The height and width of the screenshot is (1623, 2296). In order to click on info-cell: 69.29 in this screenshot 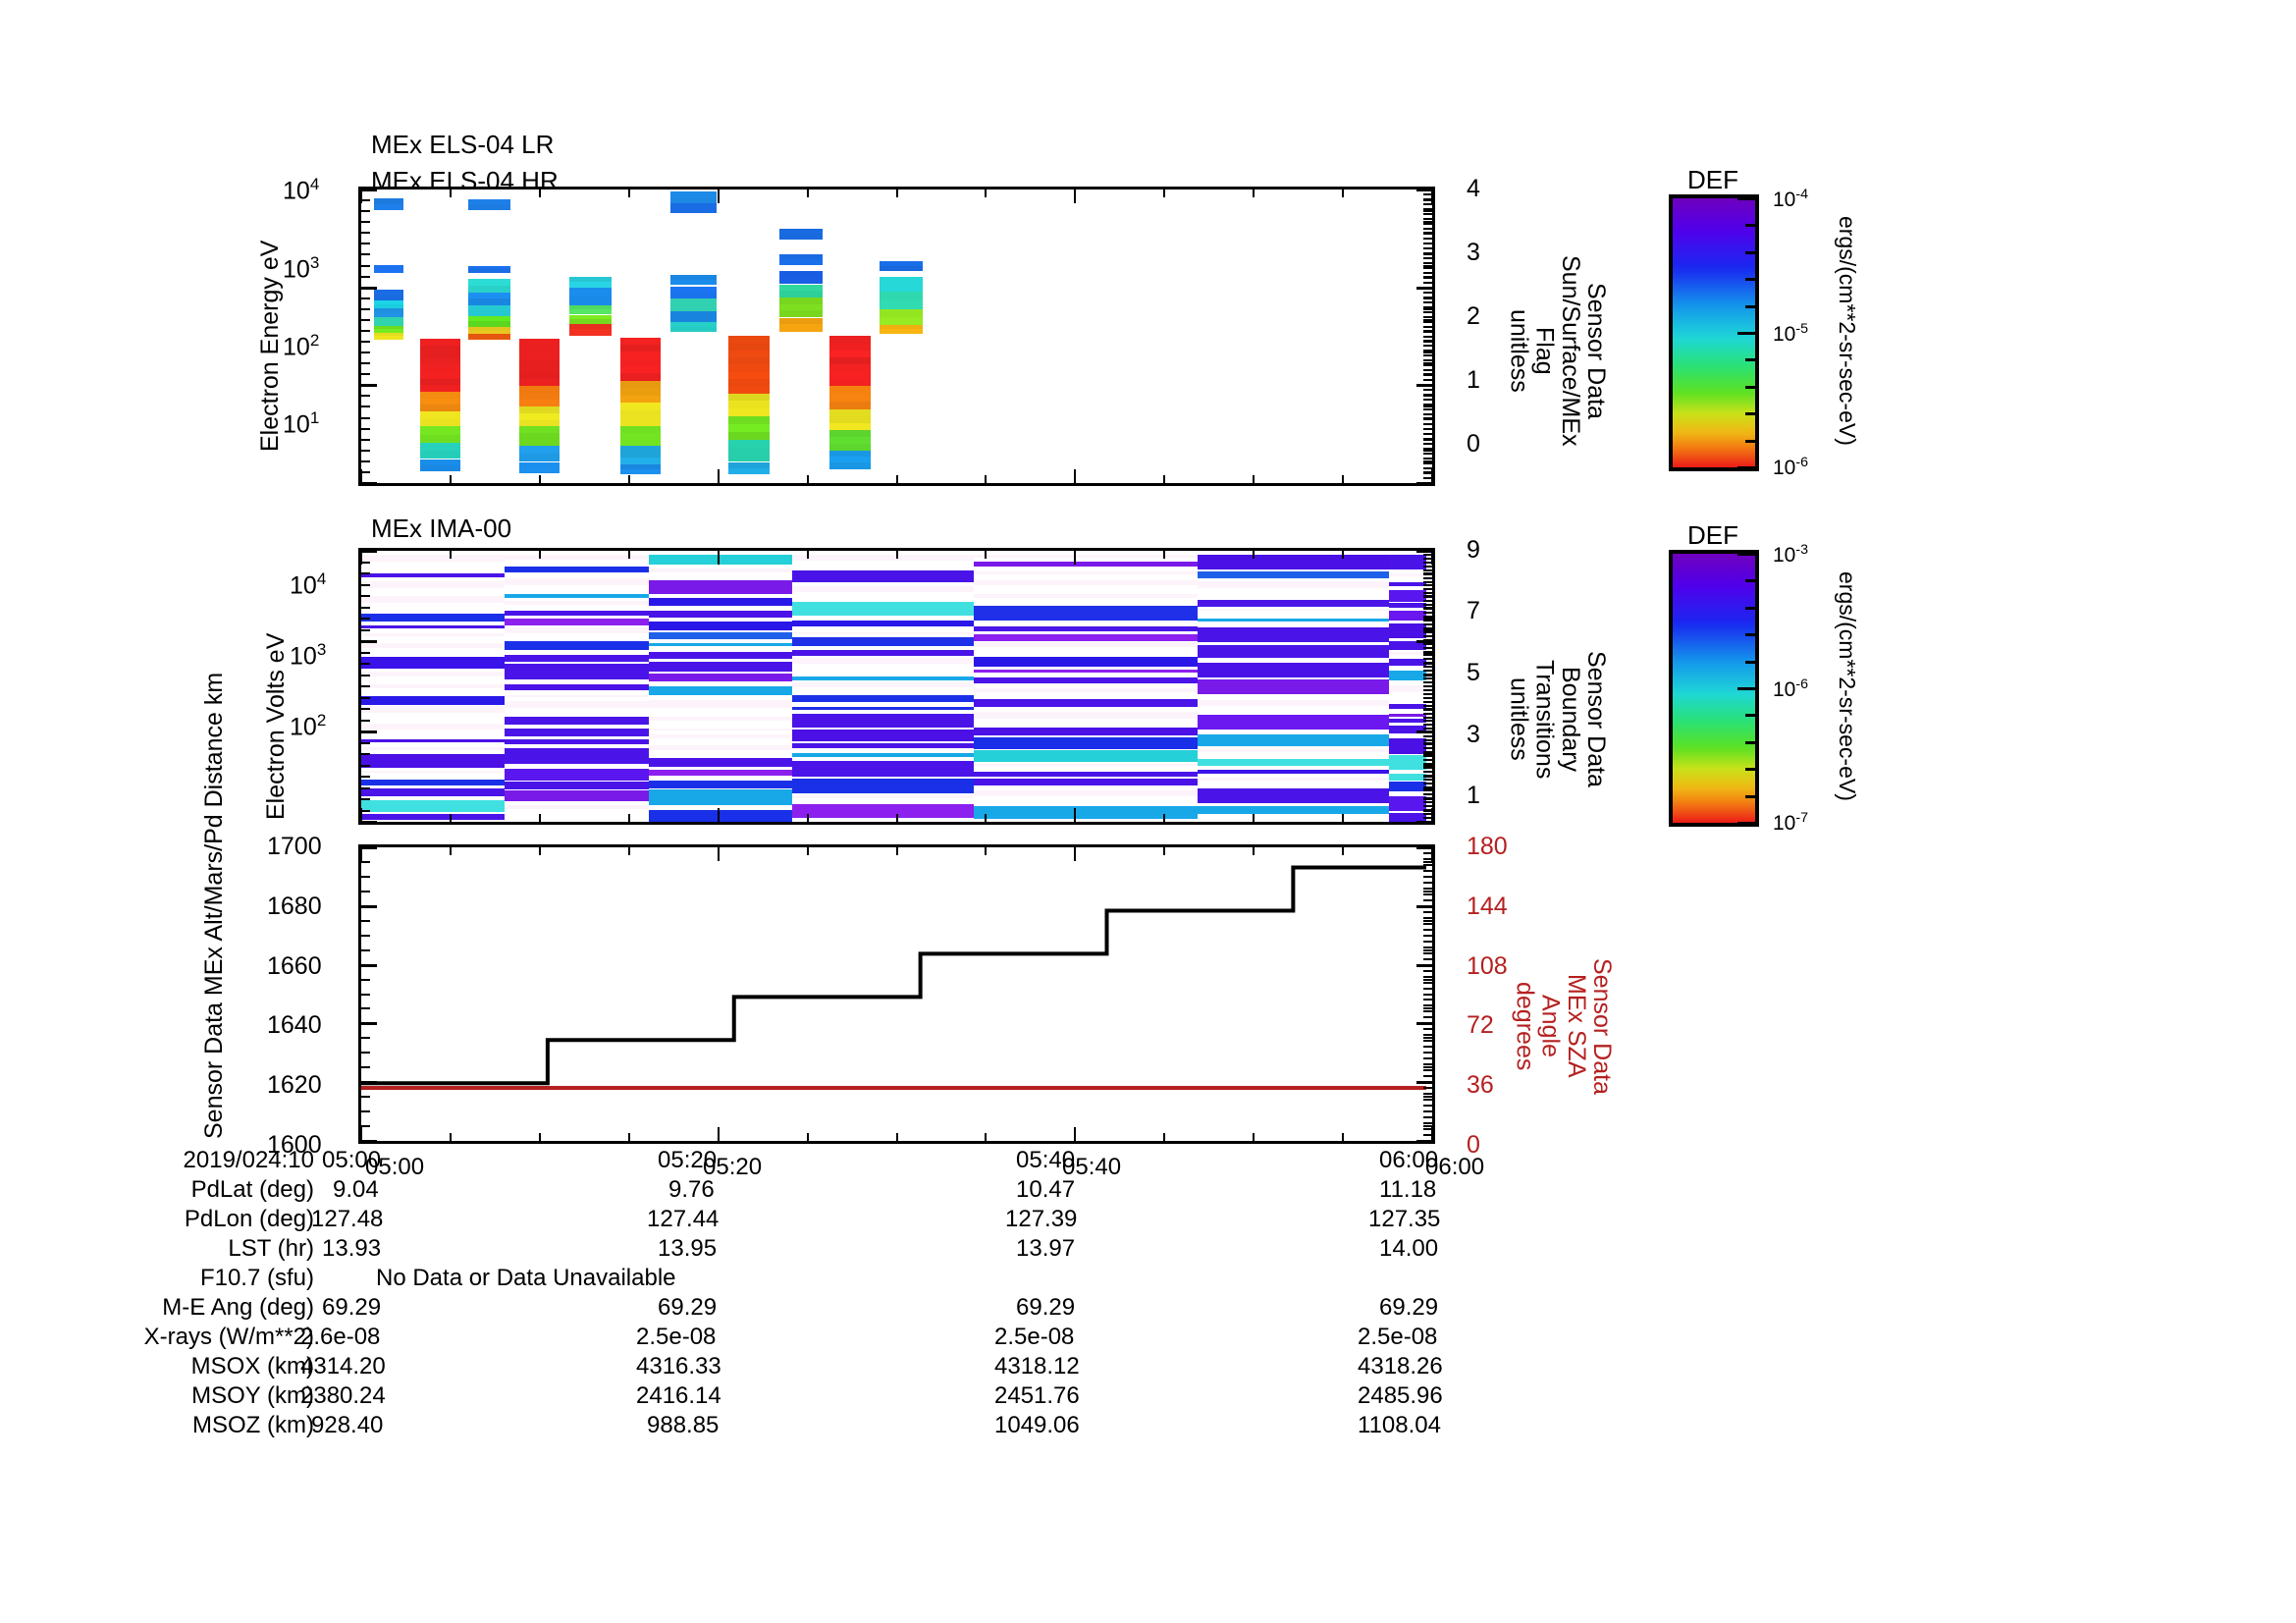, I will do `click(688, 1308)`.